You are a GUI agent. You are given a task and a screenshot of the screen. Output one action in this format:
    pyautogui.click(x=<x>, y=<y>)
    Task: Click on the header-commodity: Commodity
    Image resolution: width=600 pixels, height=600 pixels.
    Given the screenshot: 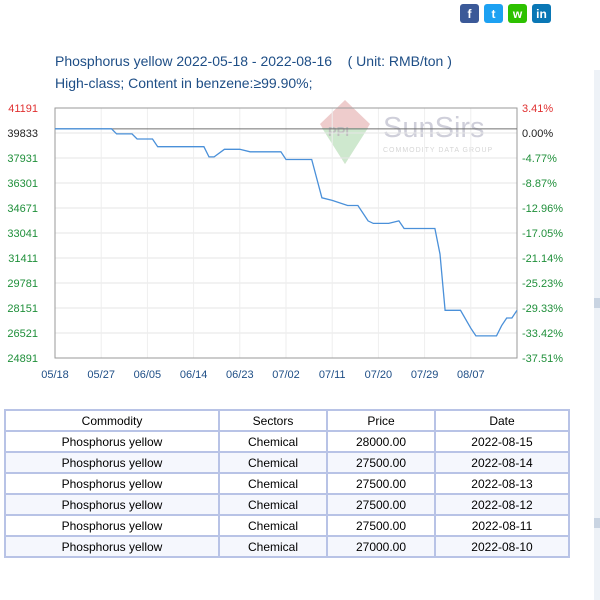 What is the action you would take?
    pyautogui.click(x=112, y=420)
    